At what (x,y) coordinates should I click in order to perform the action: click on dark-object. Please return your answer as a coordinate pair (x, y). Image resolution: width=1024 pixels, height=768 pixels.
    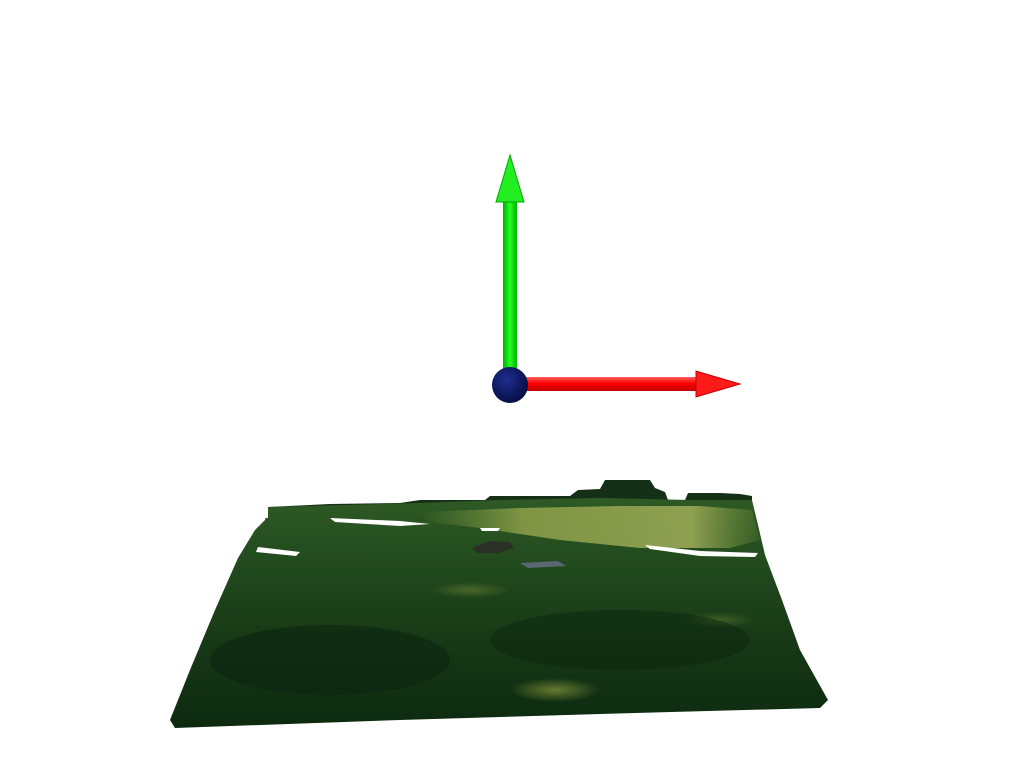
    Looking at the image, I should click on (493, 547).